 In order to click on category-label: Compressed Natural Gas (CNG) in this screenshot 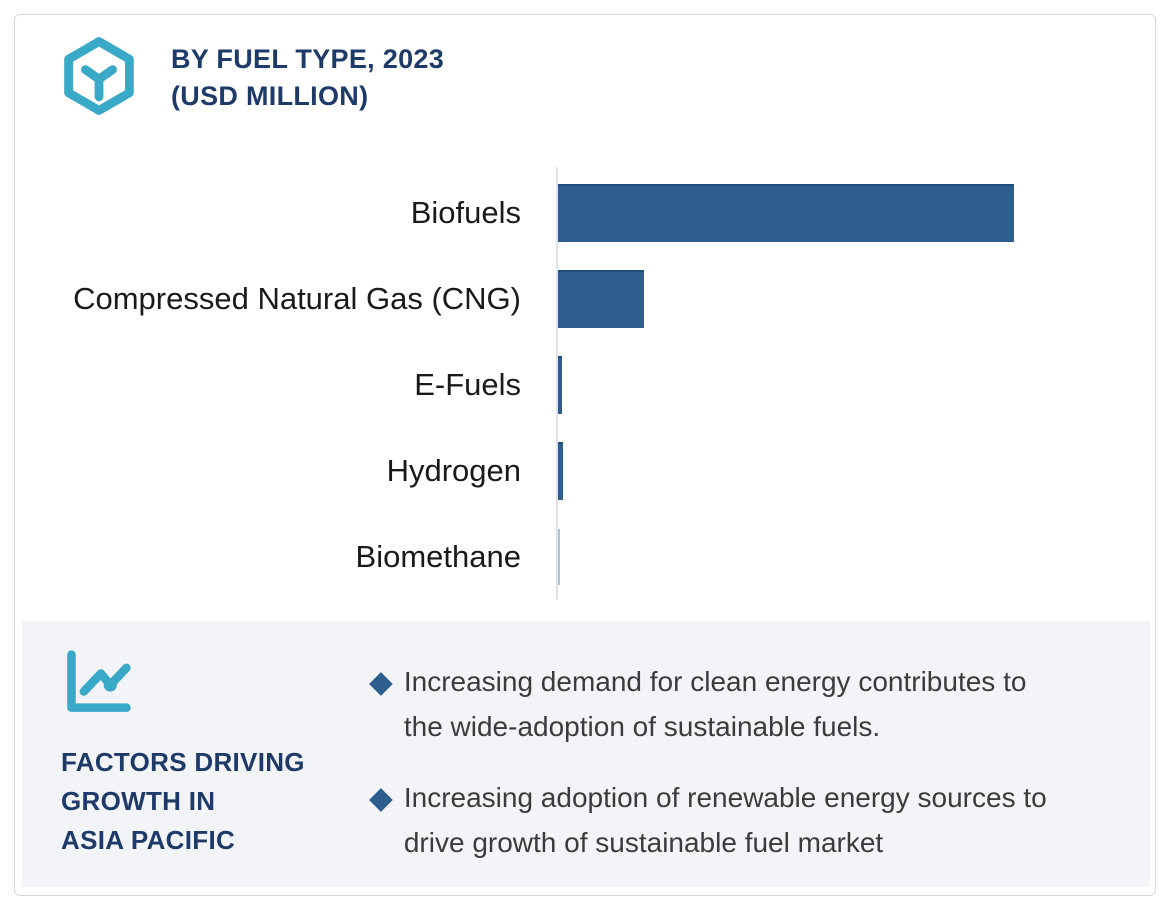, I will do `click(297, 298)`.